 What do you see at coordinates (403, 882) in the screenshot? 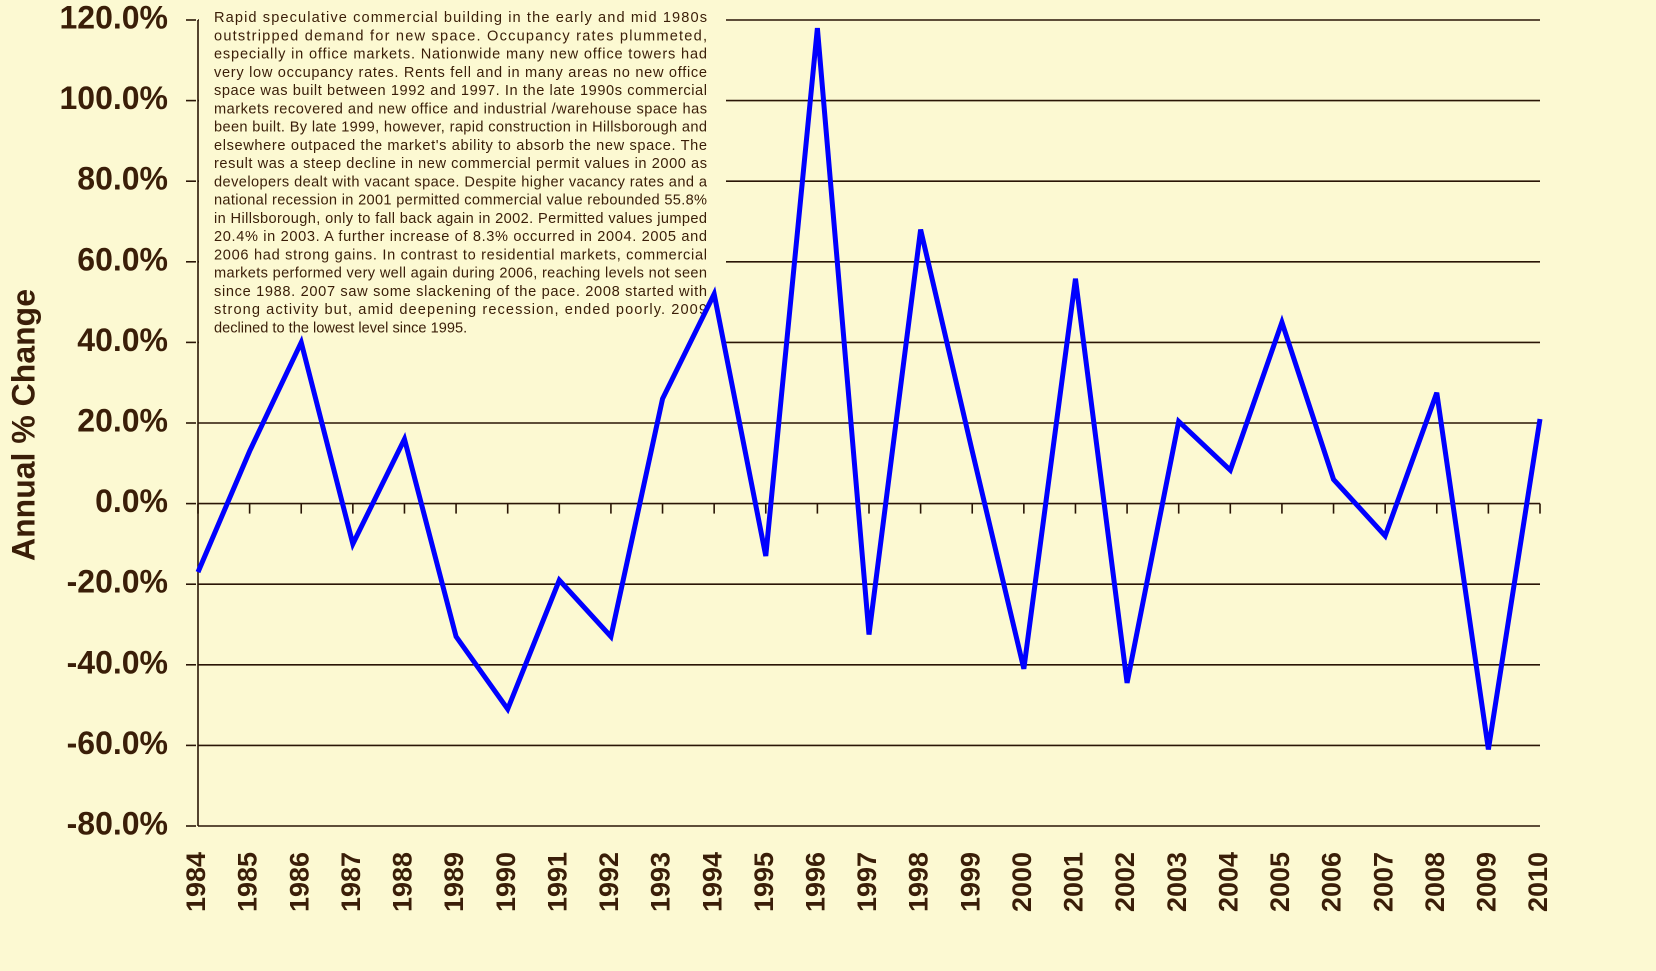
I see `x-tick-label: 1988` at bounding box center [403, 882].